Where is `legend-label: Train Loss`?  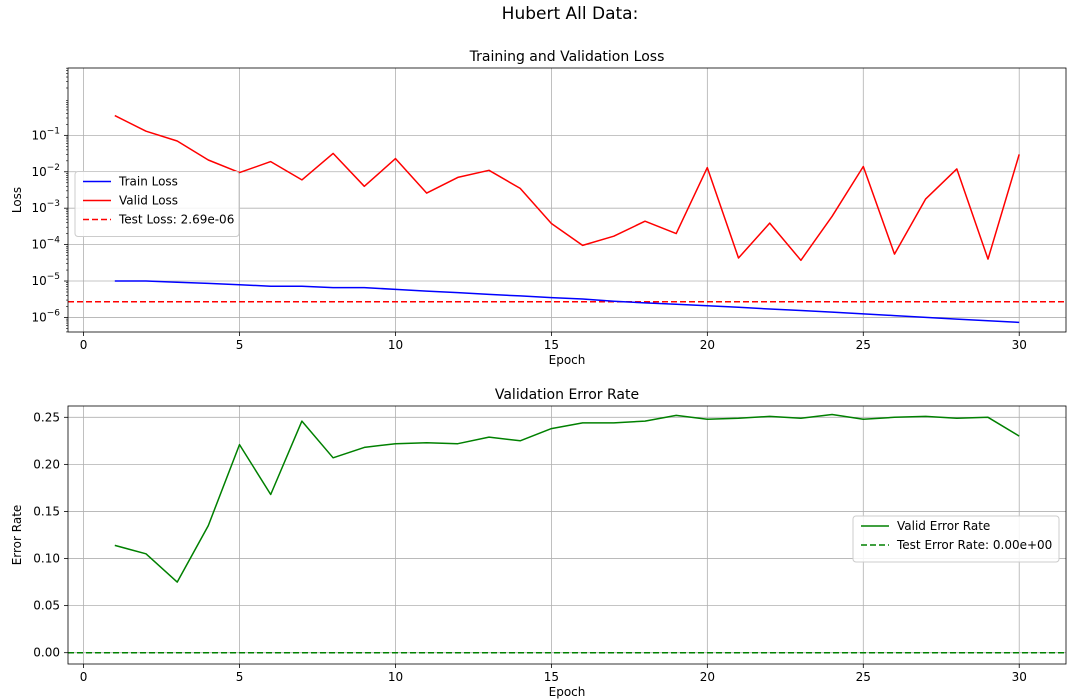 legend-label: Train Loss is located at coordinates (148, 182).